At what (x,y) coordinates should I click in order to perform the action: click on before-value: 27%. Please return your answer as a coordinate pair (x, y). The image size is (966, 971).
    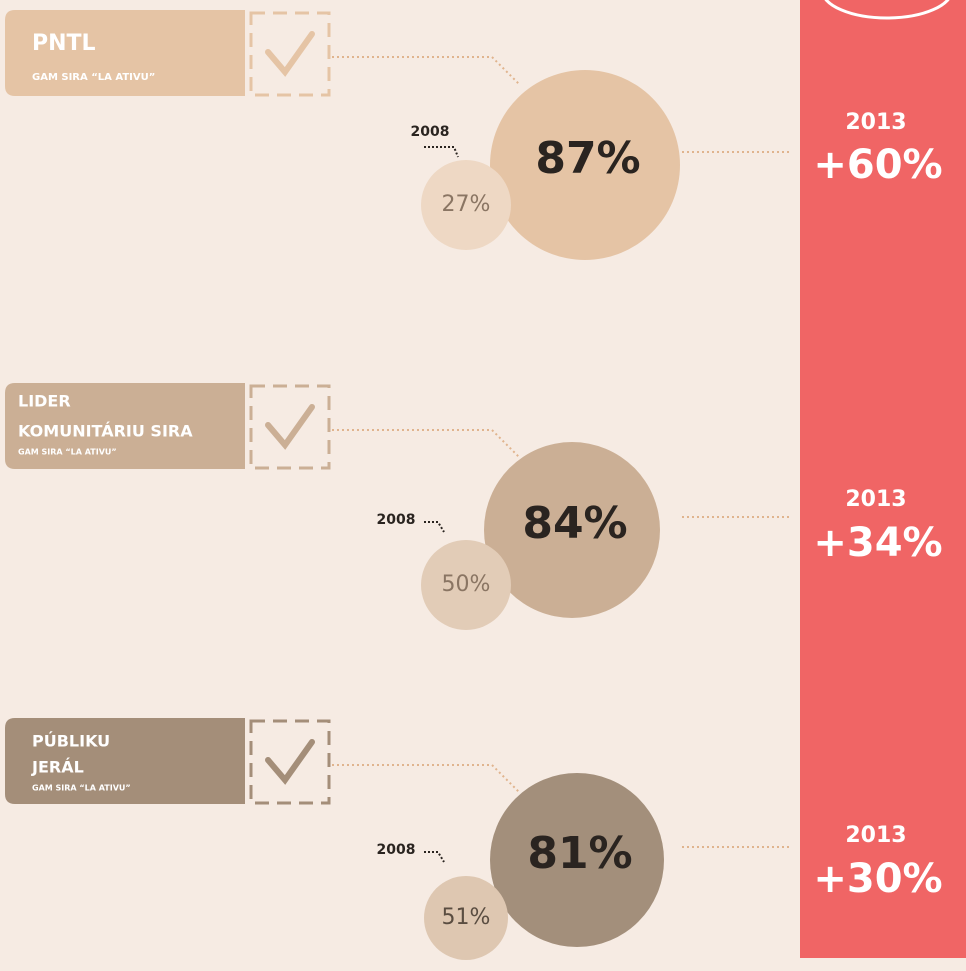
    Looking at the image, I should click on (466, 204).